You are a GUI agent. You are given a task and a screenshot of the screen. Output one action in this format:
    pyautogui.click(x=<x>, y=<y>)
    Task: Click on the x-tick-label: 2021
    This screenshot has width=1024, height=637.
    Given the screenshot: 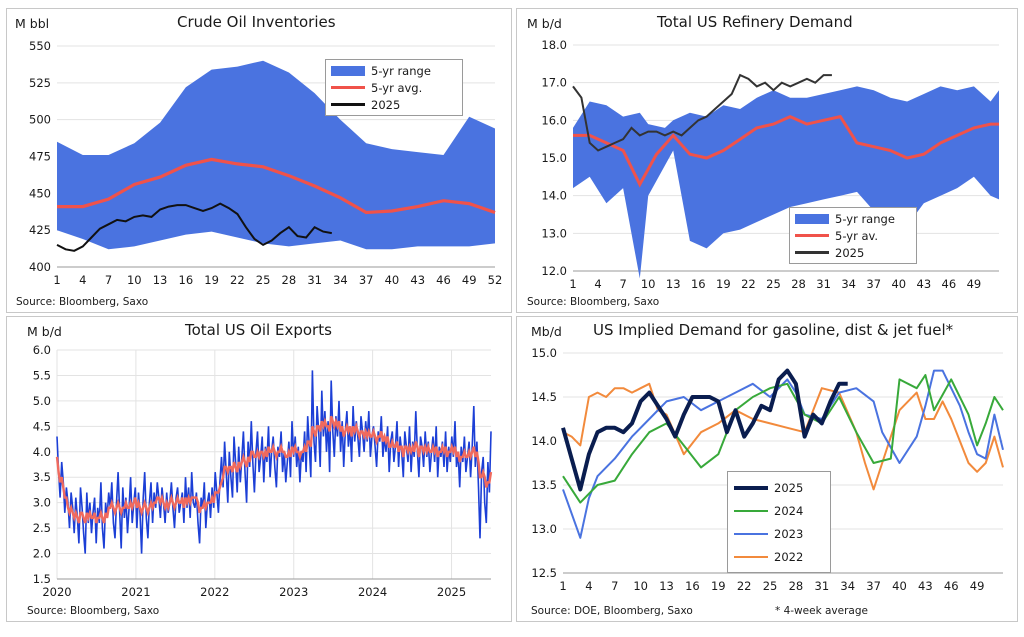 What is the action you would take?
    pyautogui.click(x=135, y=592)
    